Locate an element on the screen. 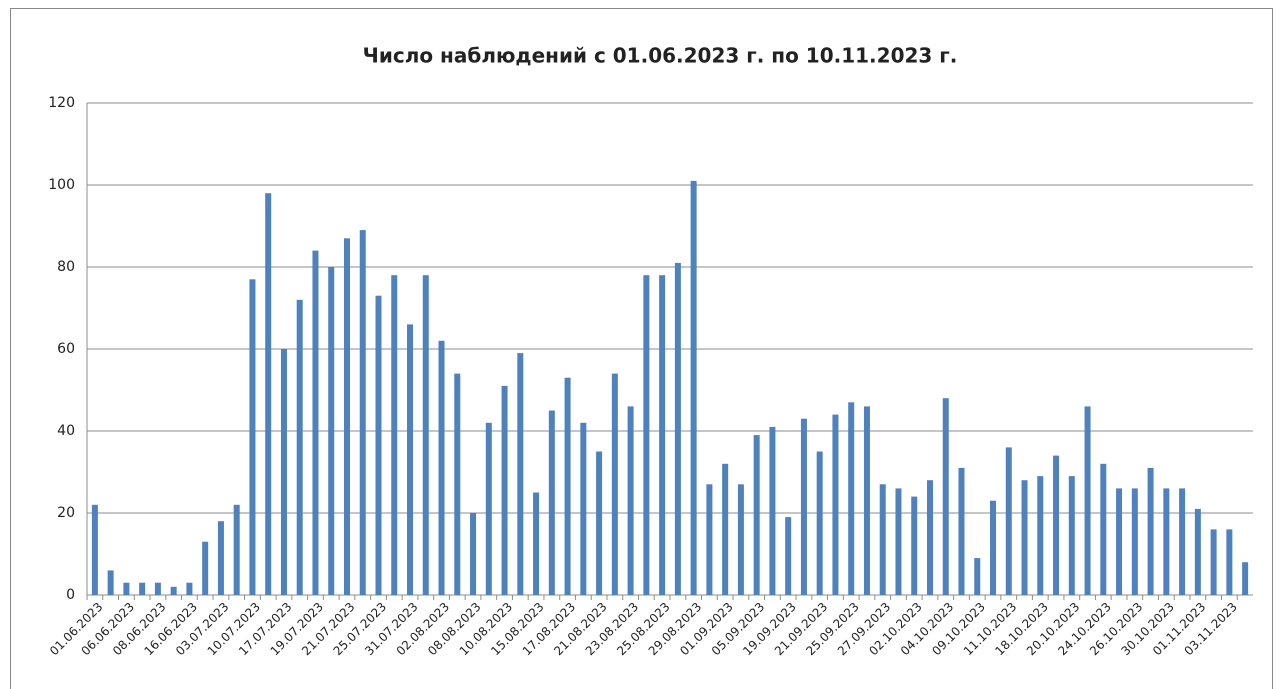 The height and width of the screenshot is (689, 1283). y-tick-label: 120 is located at coordinates (61, 103).